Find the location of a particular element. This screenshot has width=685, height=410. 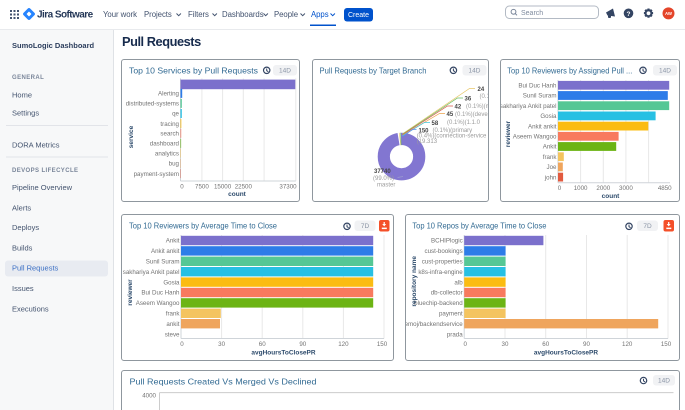

svg-text: Dashboards is located at coordinates (243, 14).